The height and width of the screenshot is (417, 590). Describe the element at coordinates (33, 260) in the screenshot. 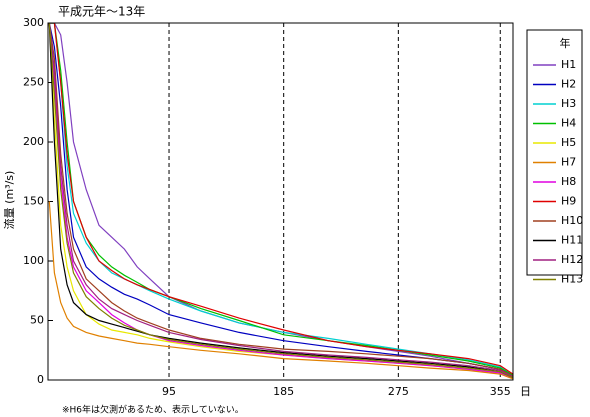

I see `y-tick-label: 100` at that location.